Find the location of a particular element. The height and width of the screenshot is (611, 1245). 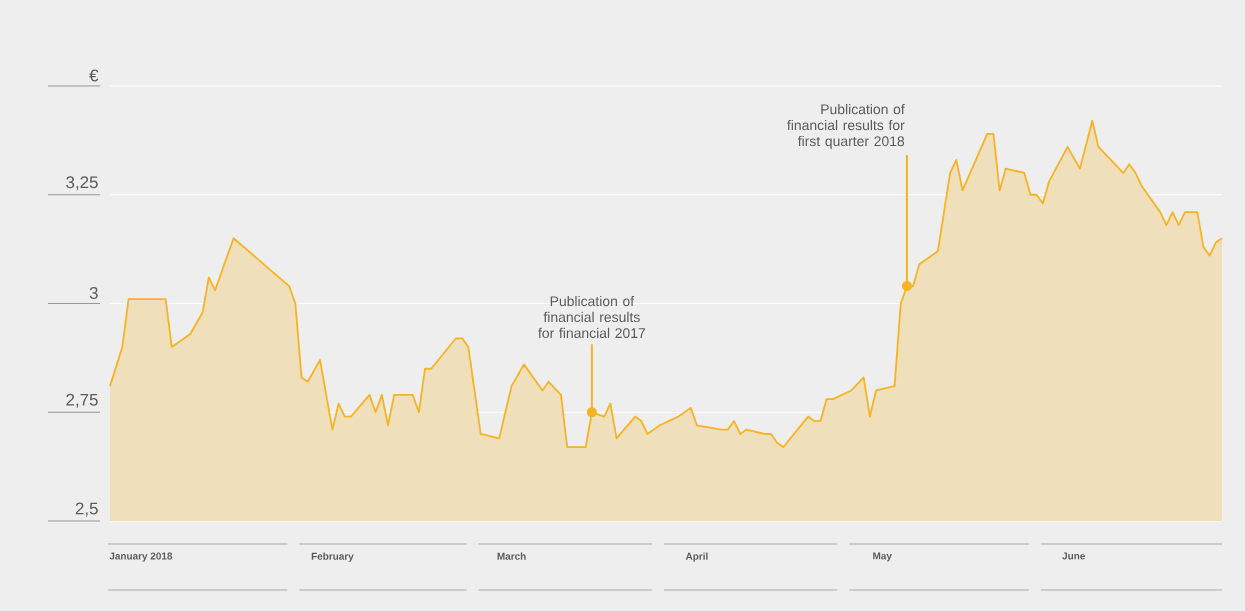

y-tick-label: € is located at coordinates (94, 75).